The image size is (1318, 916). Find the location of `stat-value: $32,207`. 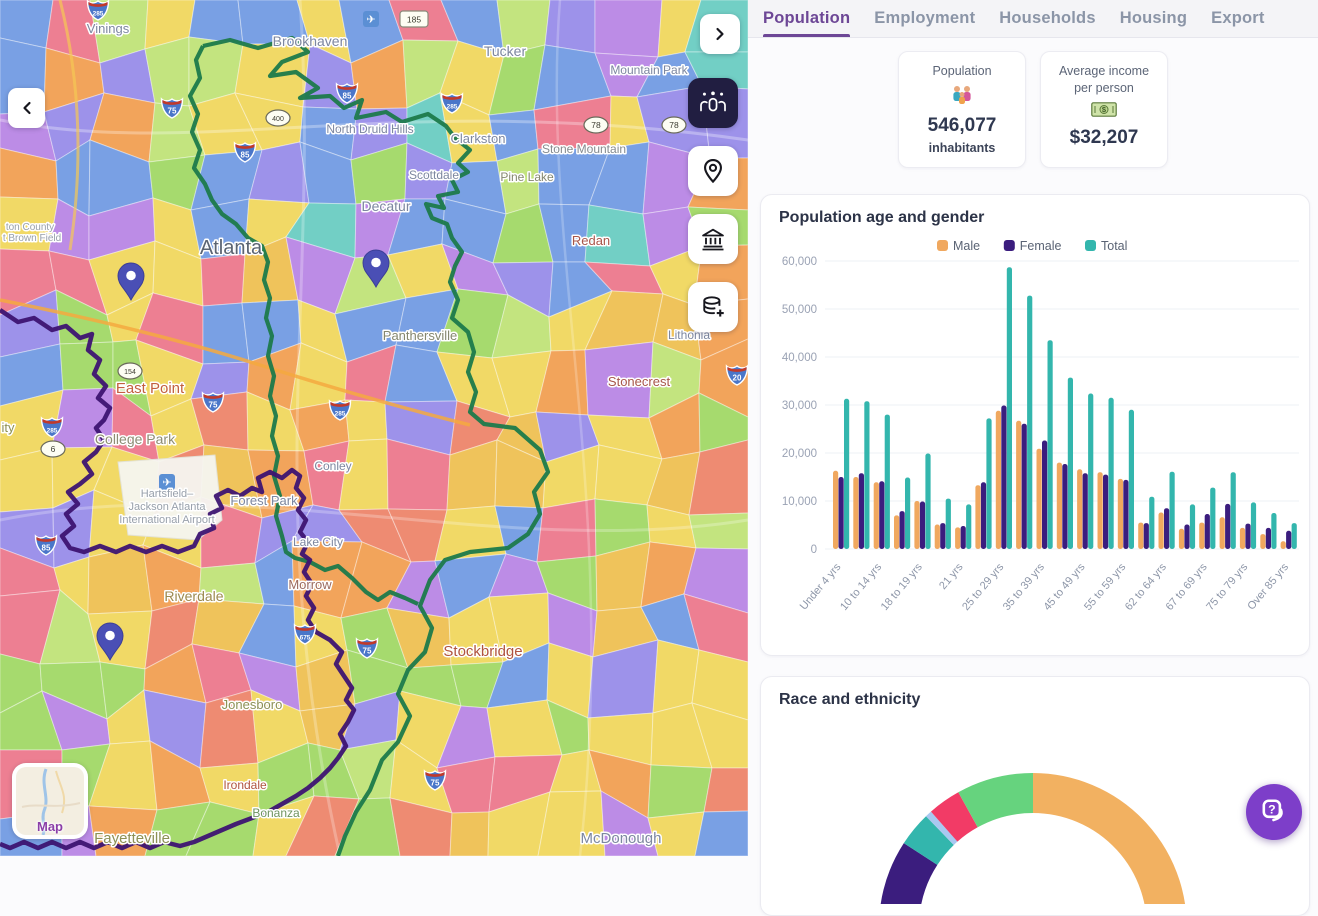

stat-value: $32,207 is located at coordinates (1104, 137).